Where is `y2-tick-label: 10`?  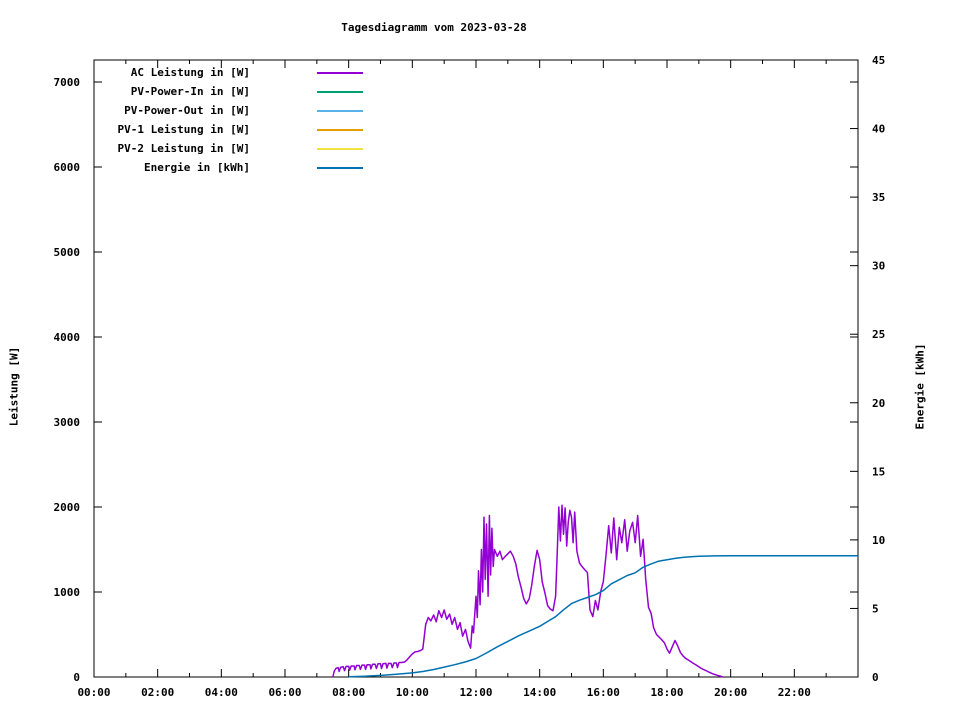
y2-tick-label: 10 is located at coordinates (878, 540).